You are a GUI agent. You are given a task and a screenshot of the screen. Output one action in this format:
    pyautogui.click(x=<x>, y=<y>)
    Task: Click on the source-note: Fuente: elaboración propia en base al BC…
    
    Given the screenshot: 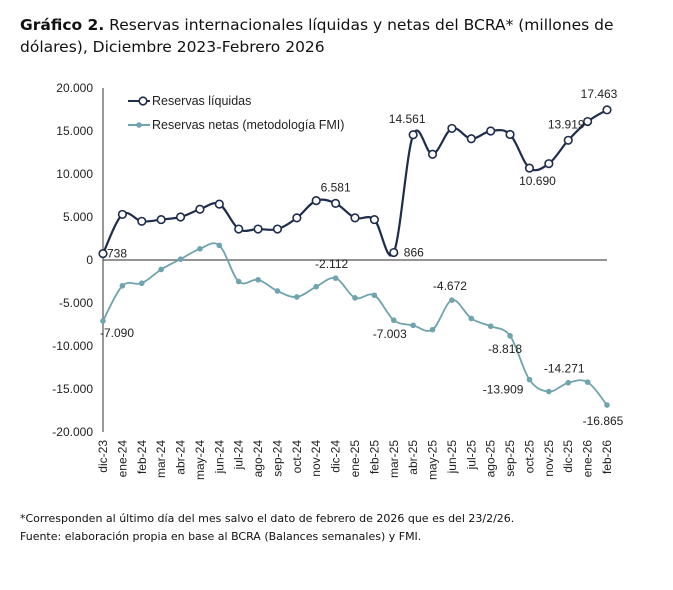 What is the action you would take?
    pyautogui.click(x=221, y=536)
    